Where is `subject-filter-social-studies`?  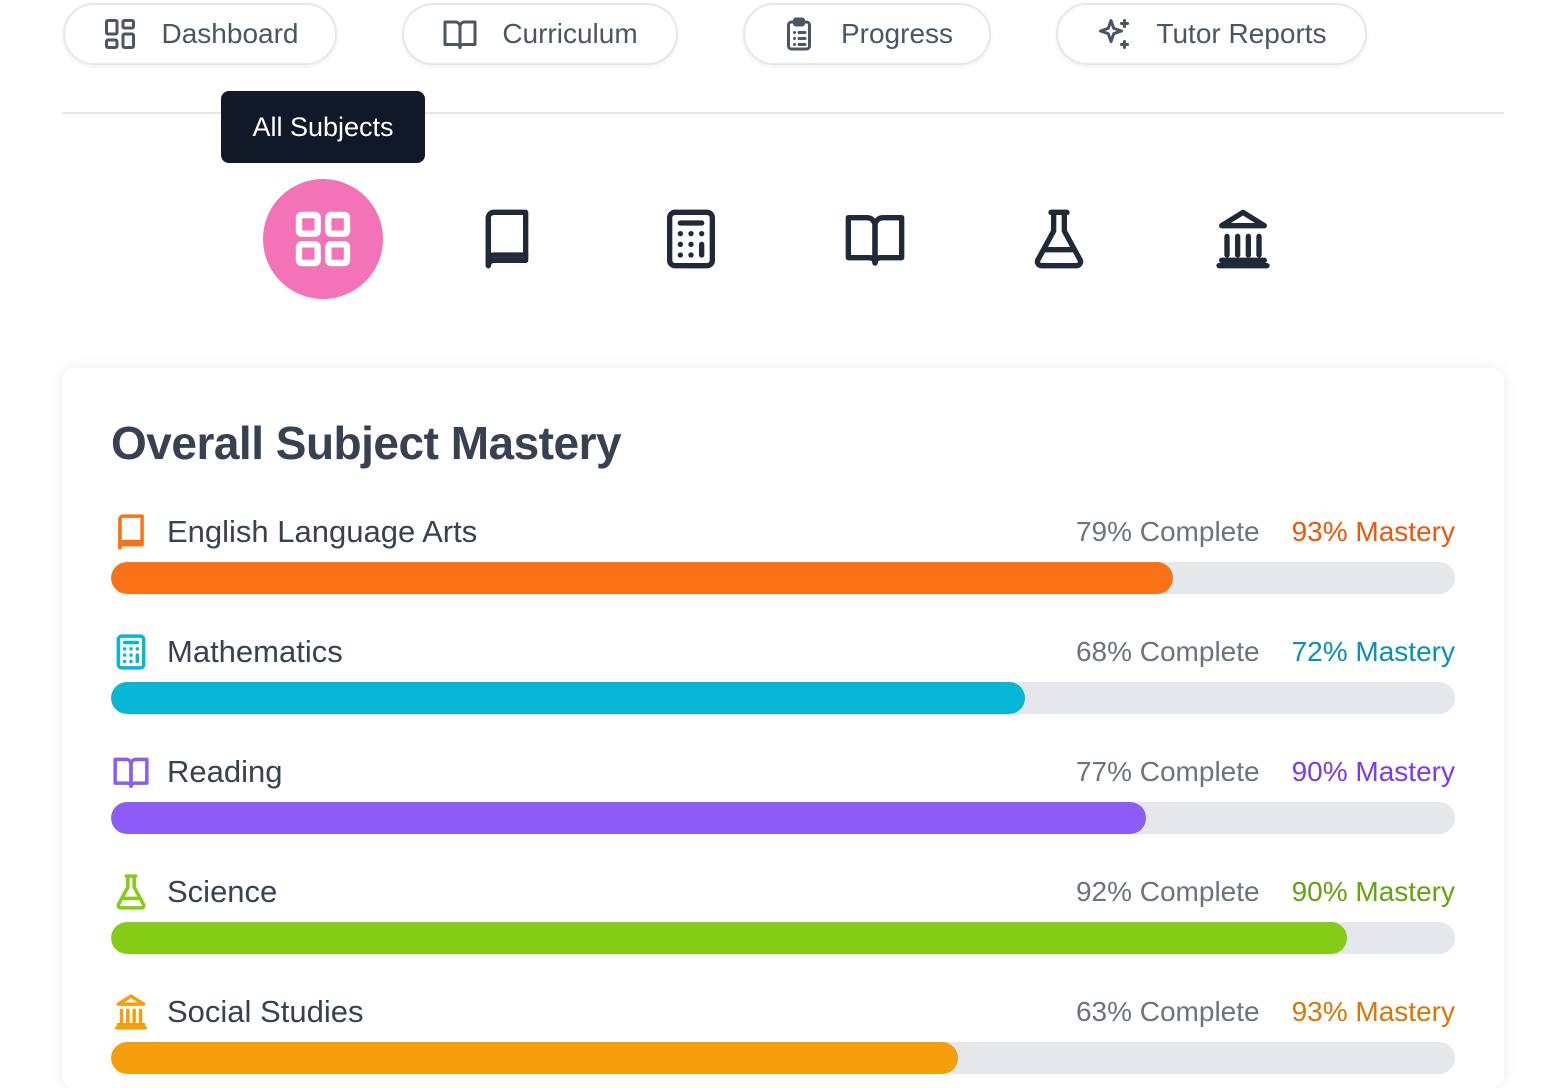 subject-filter-social-studies is located at coordinates (1243, 239).